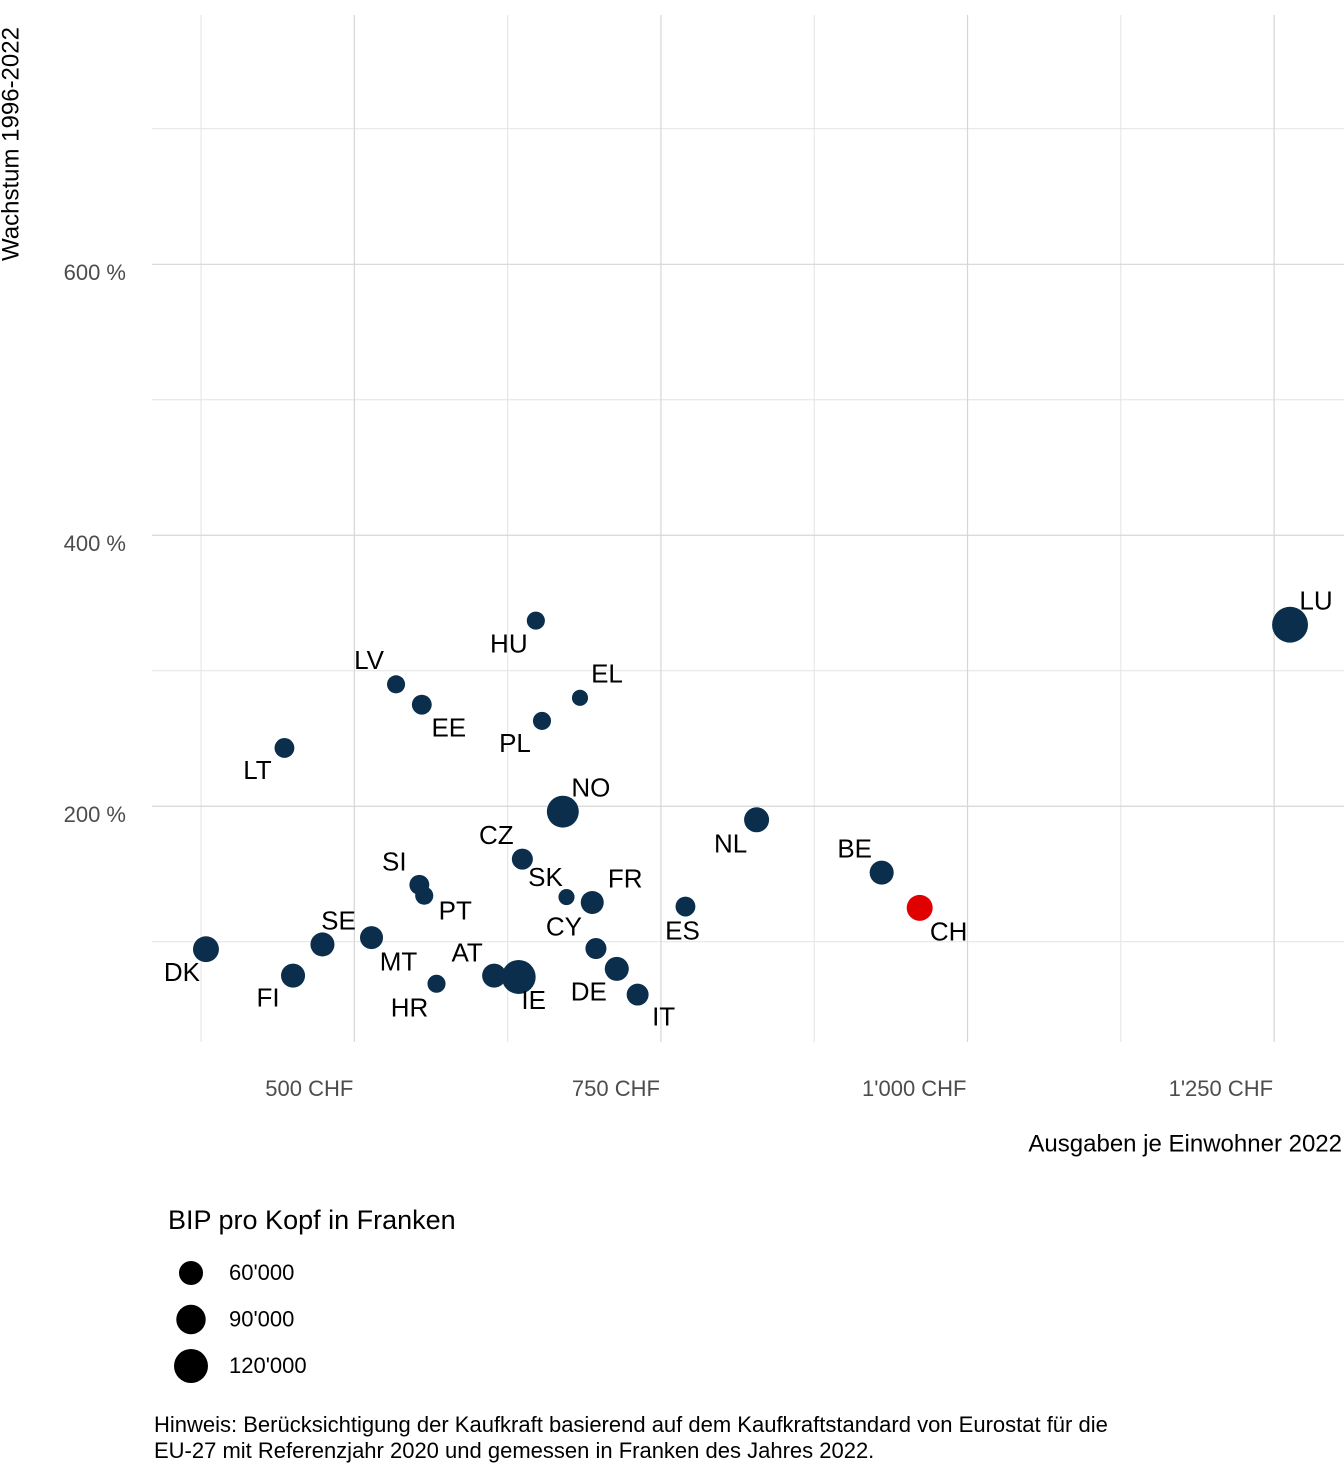  What do you see at coordinates (589, 992) in the screenshot?
I see `point-label: DE` at bounding box center [589, 992].